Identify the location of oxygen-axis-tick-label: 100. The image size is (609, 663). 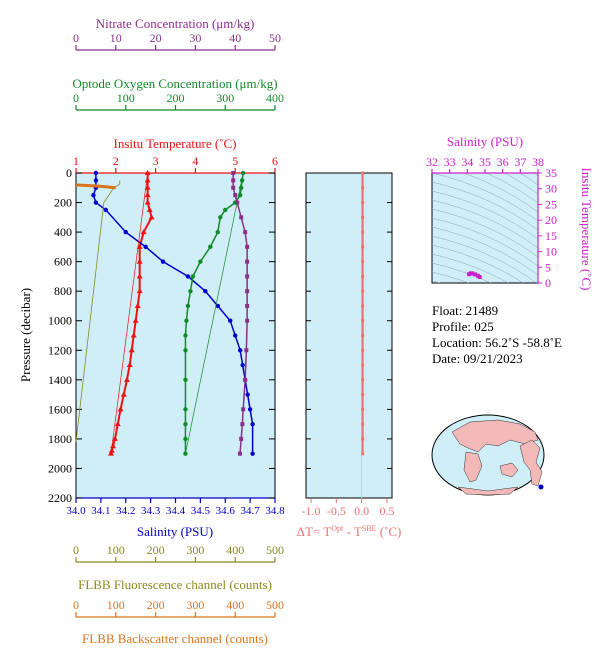
(126, 98).